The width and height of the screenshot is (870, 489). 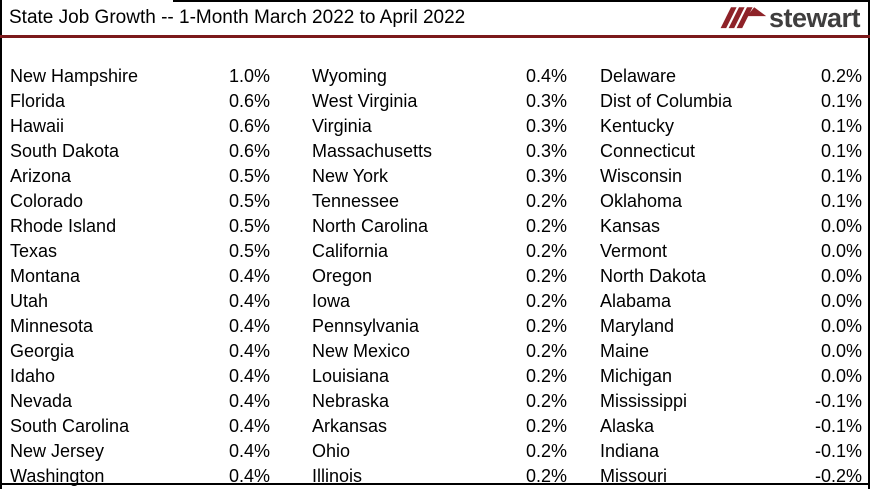 I want to click on table-row: Oklahoma 0.1%, so click(x=731, y=201).